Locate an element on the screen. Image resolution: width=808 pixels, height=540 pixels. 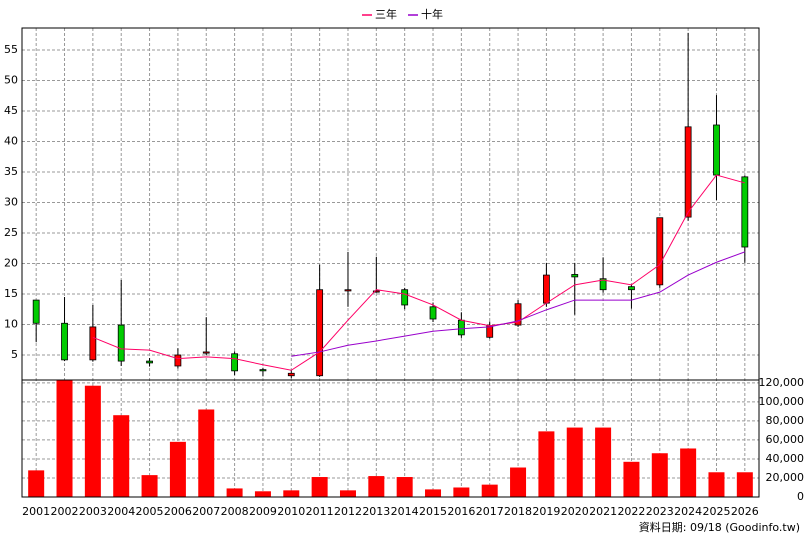
x-tick-label: 2012 is located at coordinates (348, 511).